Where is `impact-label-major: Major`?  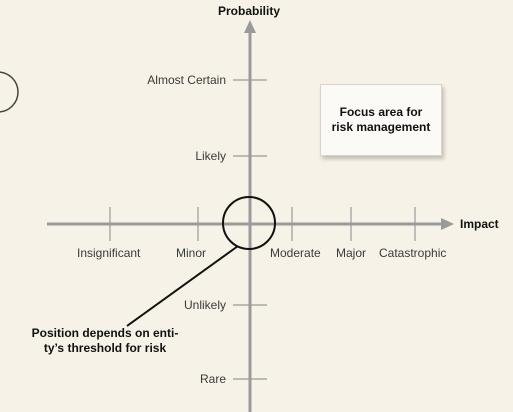 impact-label-major: Major is located at coordinates (351, 253).